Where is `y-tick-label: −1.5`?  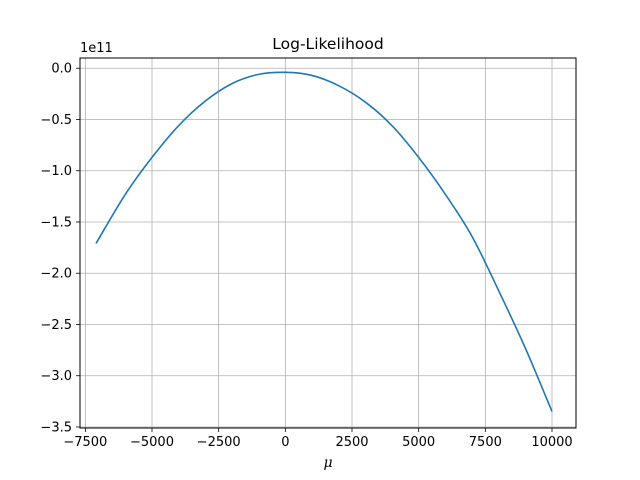 y-tick-label: −1.5 is located at coordinates (56, 222).